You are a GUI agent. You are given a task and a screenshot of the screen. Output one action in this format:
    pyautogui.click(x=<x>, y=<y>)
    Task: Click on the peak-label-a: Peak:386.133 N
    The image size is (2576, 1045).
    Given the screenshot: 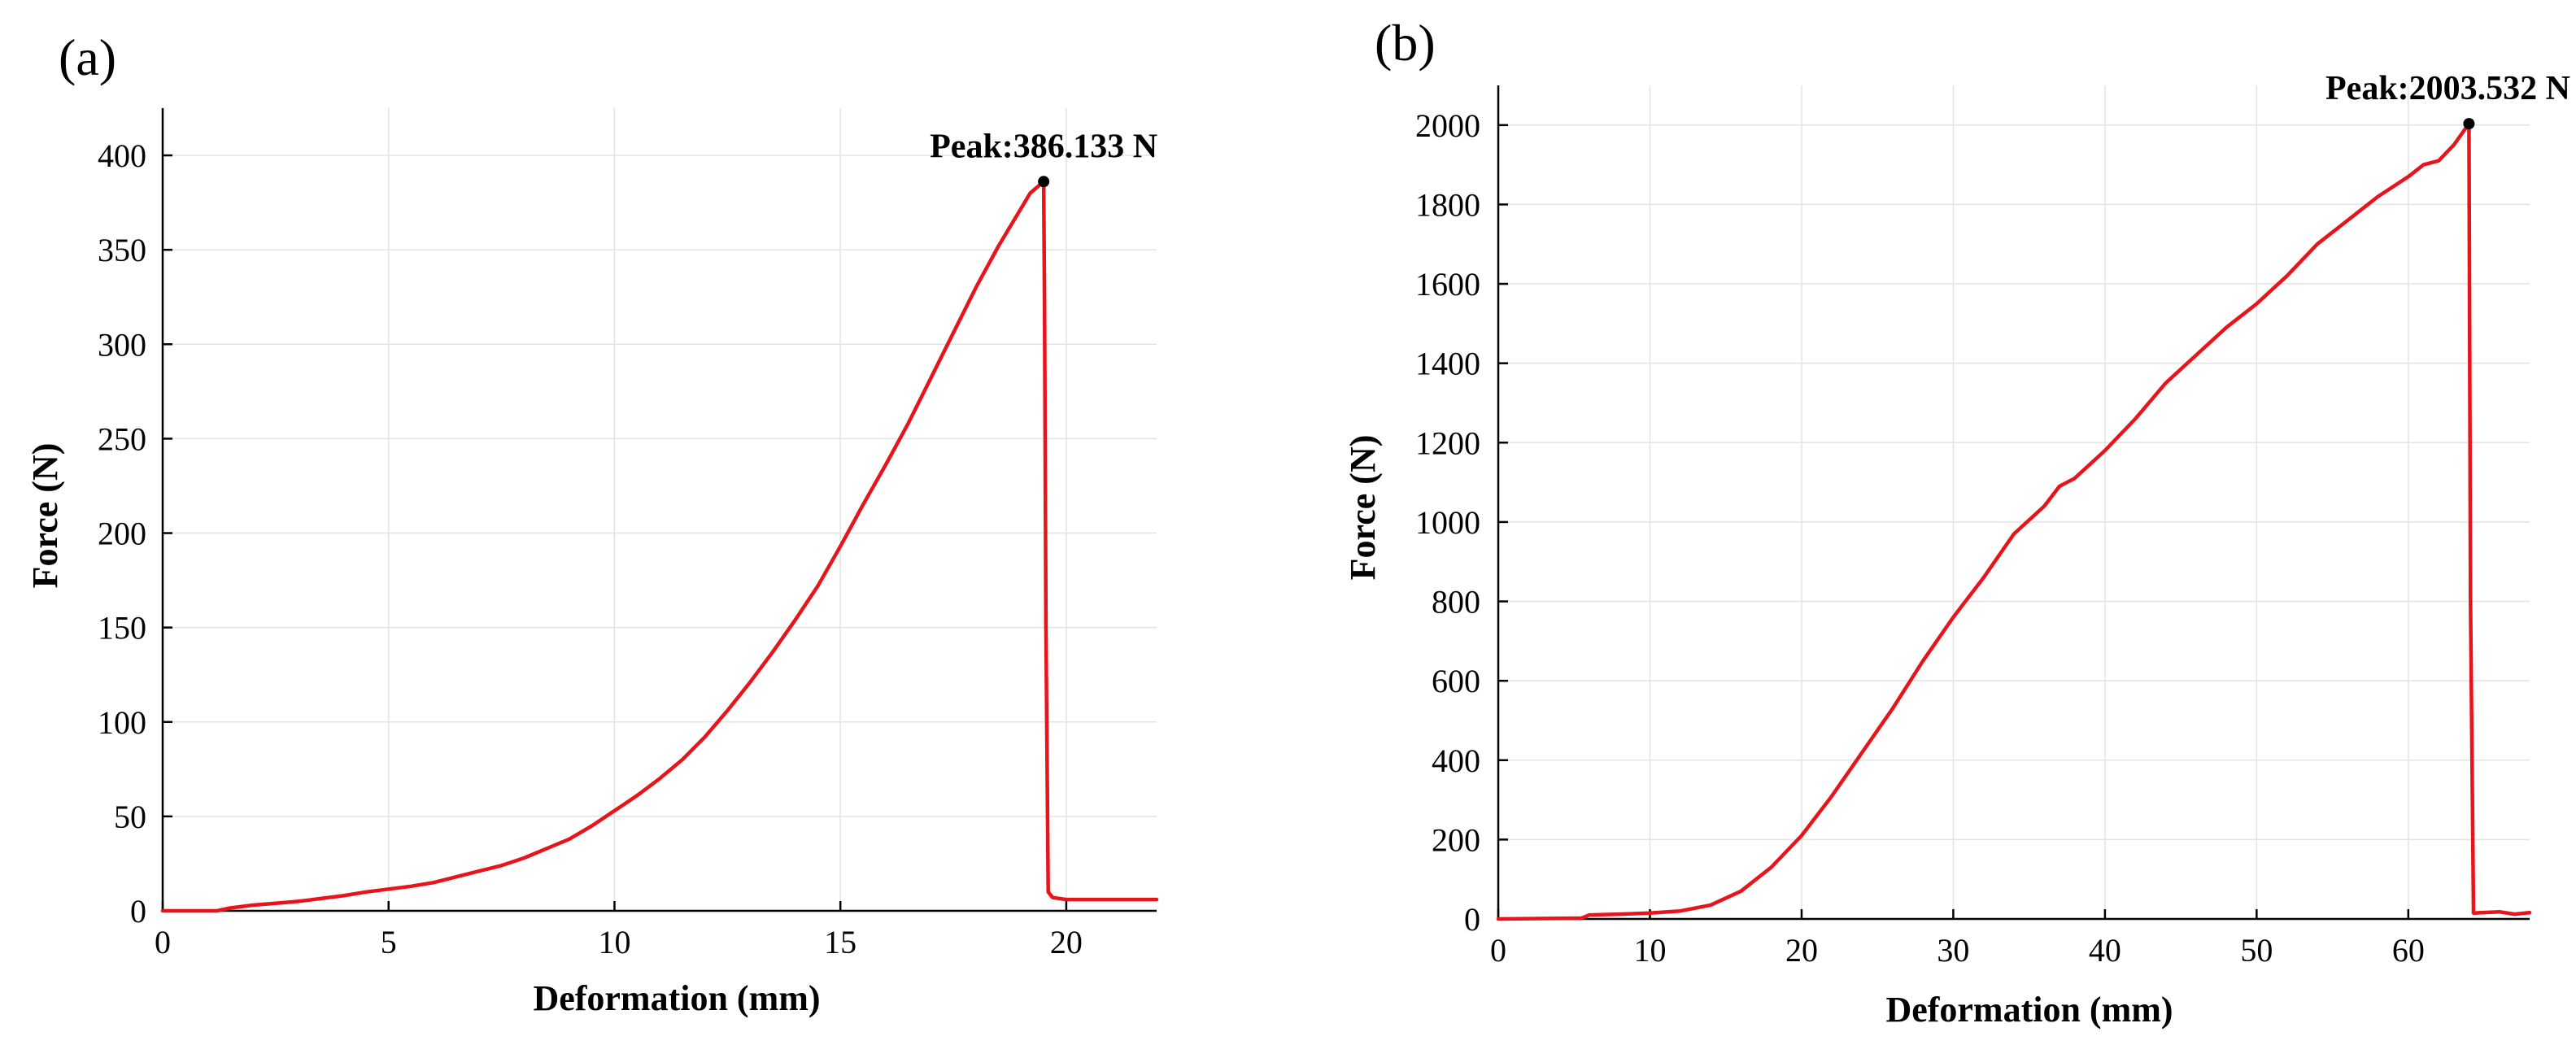 What is the action you would take?
    pyautogui.click(x=1043, y=147)
    